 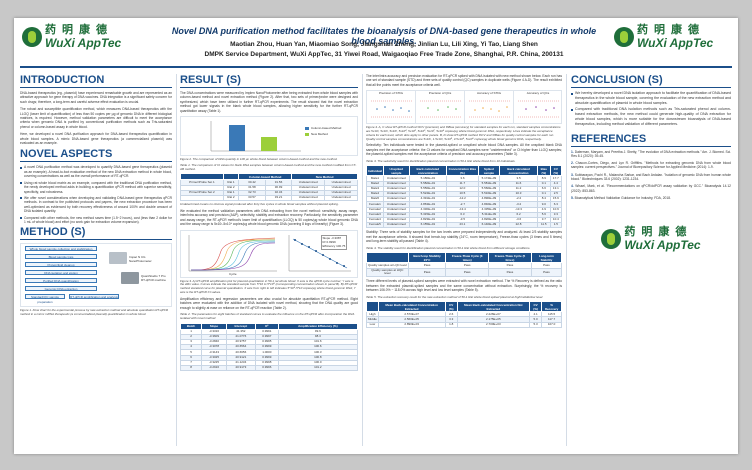 I want to click on table-cell: Low, so click(x=372, y=324).